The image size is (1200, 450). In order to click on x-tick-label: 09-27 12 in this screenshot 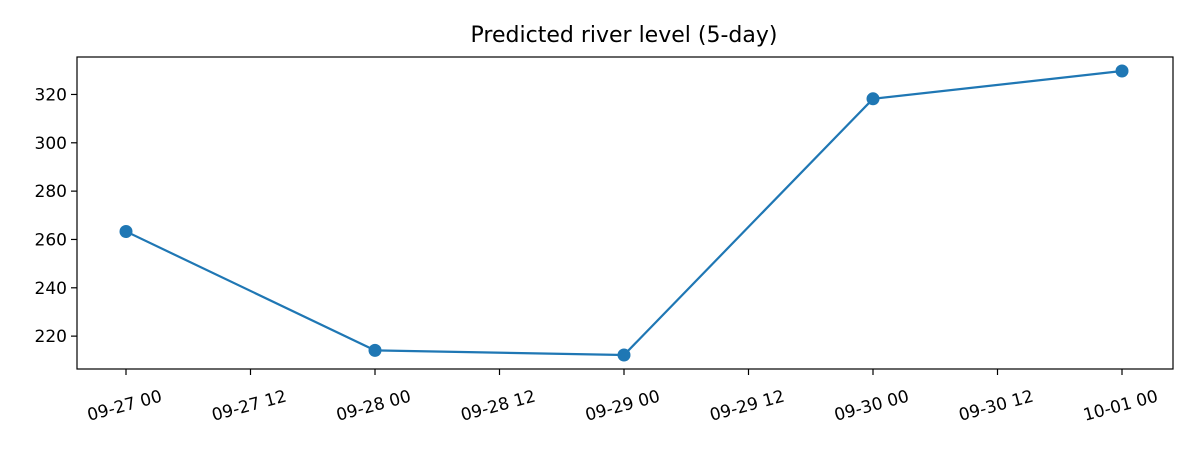, I will do `click(249, 406)`.